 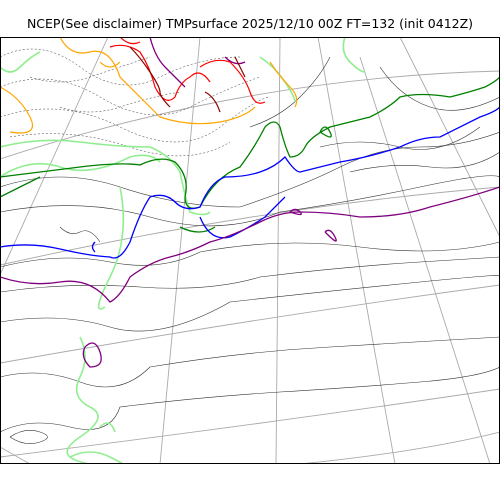 I want to click on contour-black-dashed, so click(x=135, y=102).